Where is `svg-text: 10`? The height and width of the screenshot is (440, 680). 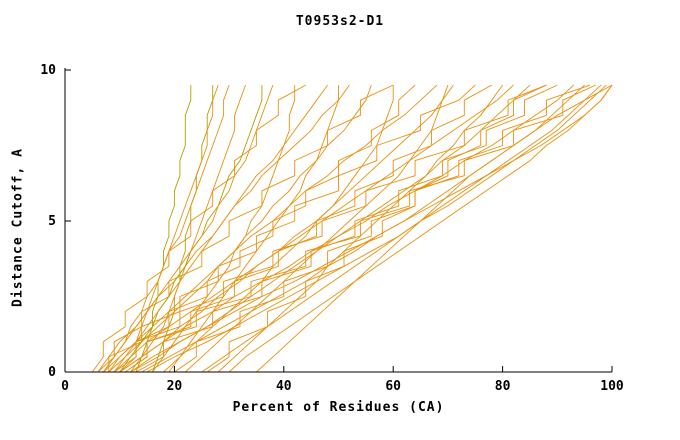
svg-text: 10 is located at coordinates (48, 70).